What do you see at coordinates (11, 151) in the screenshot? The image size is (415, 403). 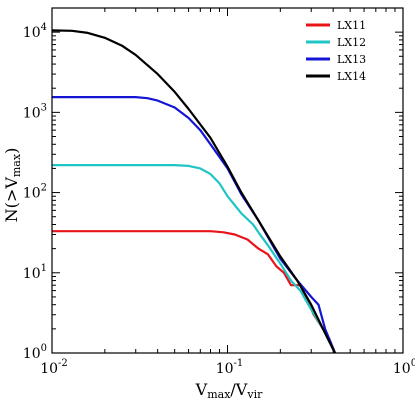 I see `y-axis-label-suffix: )` at bounding box center [11, 151].